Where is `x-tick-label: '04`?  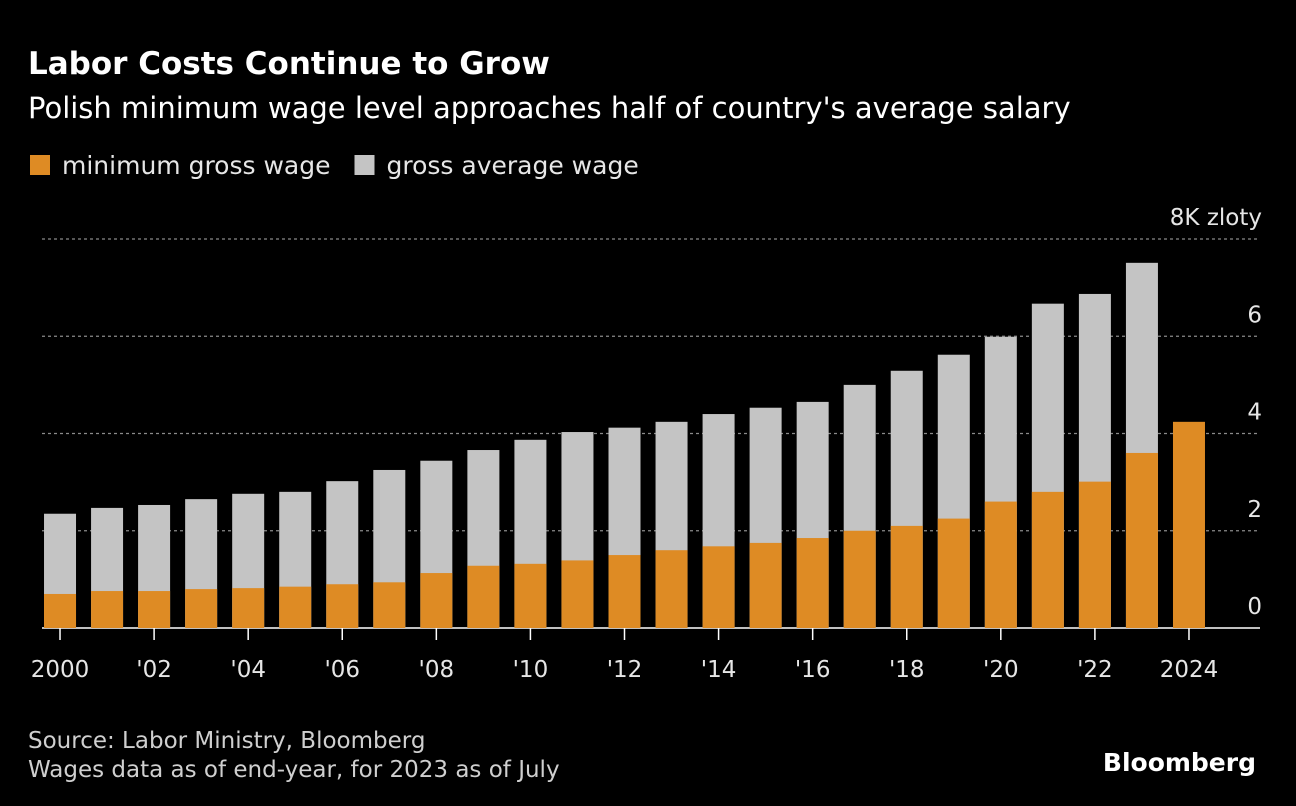
x-tick-label: '04 is located at coordinates (248, 670).